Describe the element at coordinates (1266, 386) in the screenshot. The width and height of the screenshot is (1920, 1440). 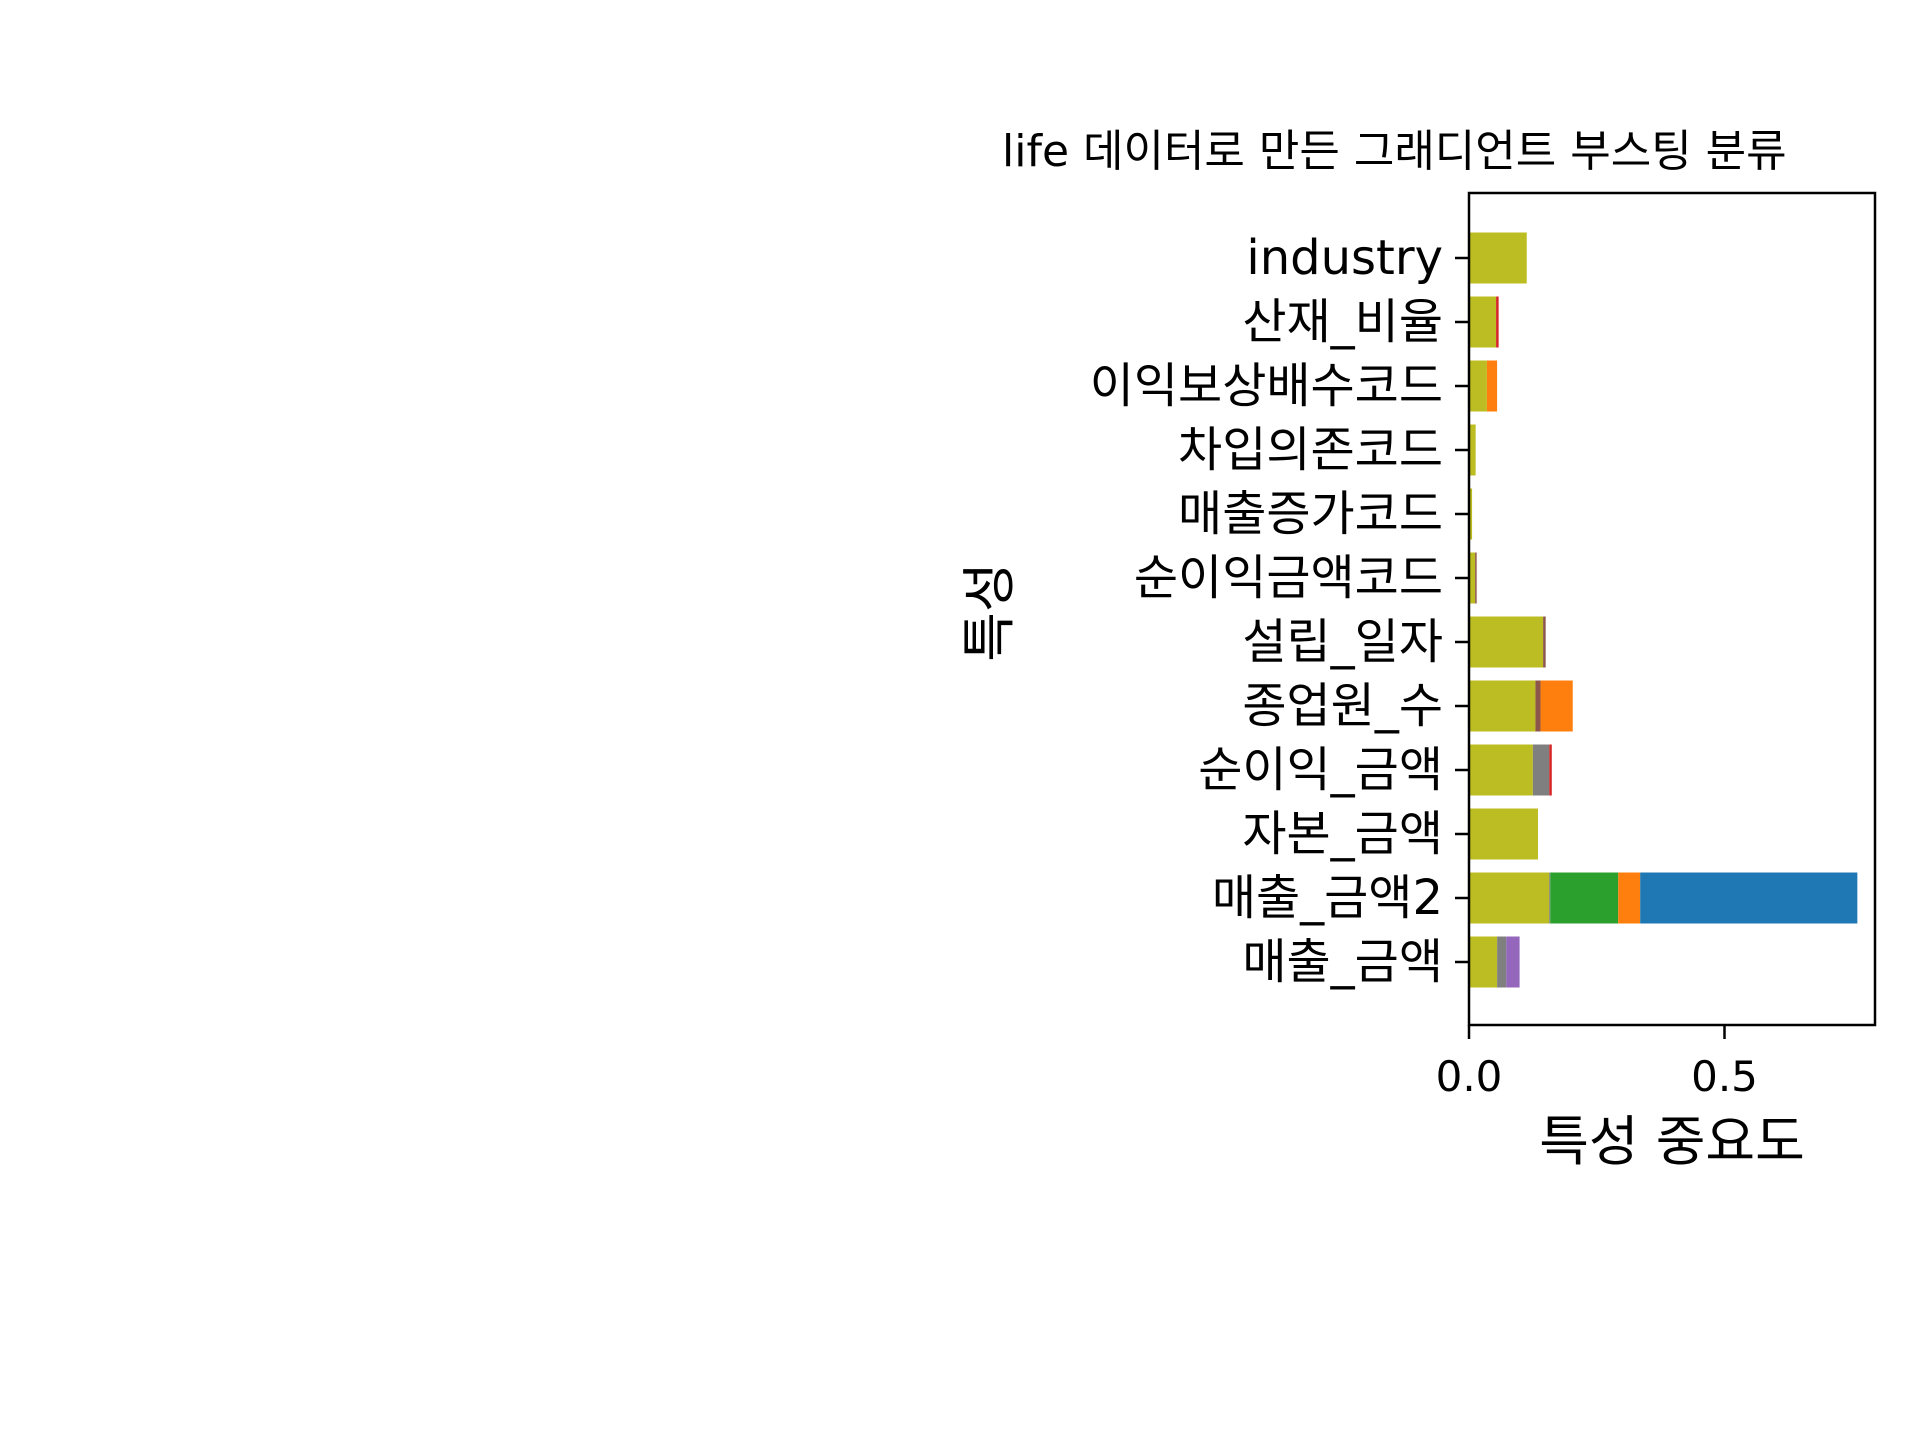
I see `y-tick-label-9: 이익보상배수코드` at that location.